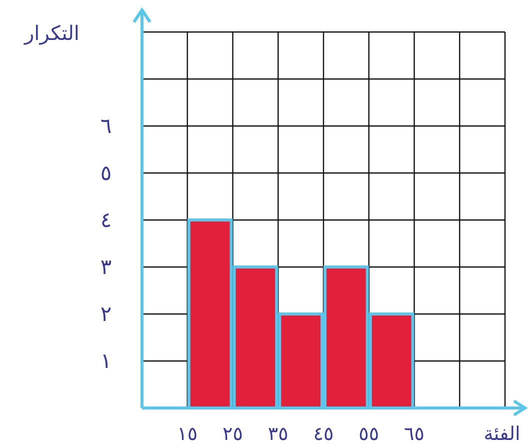  I want to click on x-tick-label: ٢٥, so click(232, 434).